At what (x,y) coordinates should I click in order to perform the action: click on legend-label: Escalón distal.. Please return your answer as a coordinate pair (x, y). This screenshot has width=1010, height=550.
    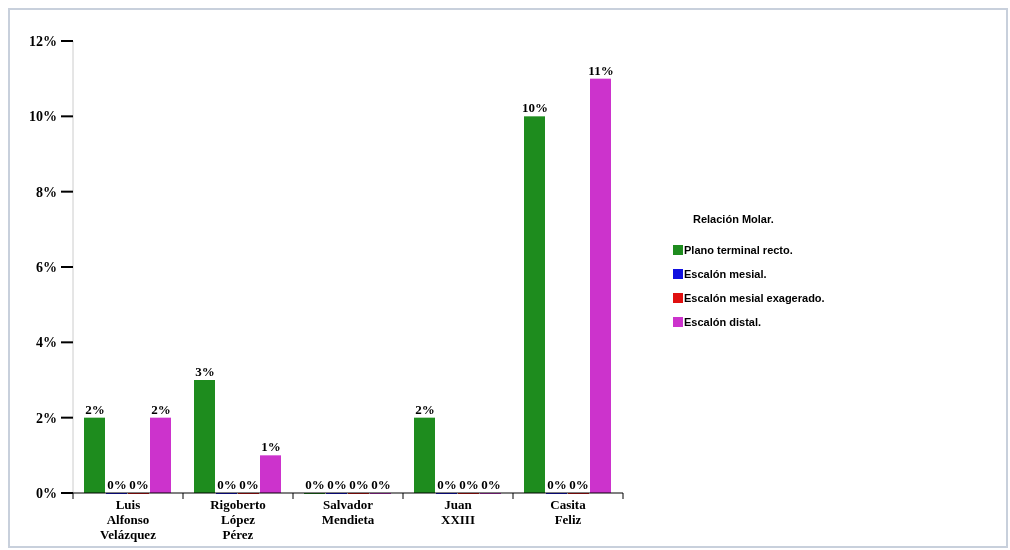
    Looking at the image, I should click on (723, 322).